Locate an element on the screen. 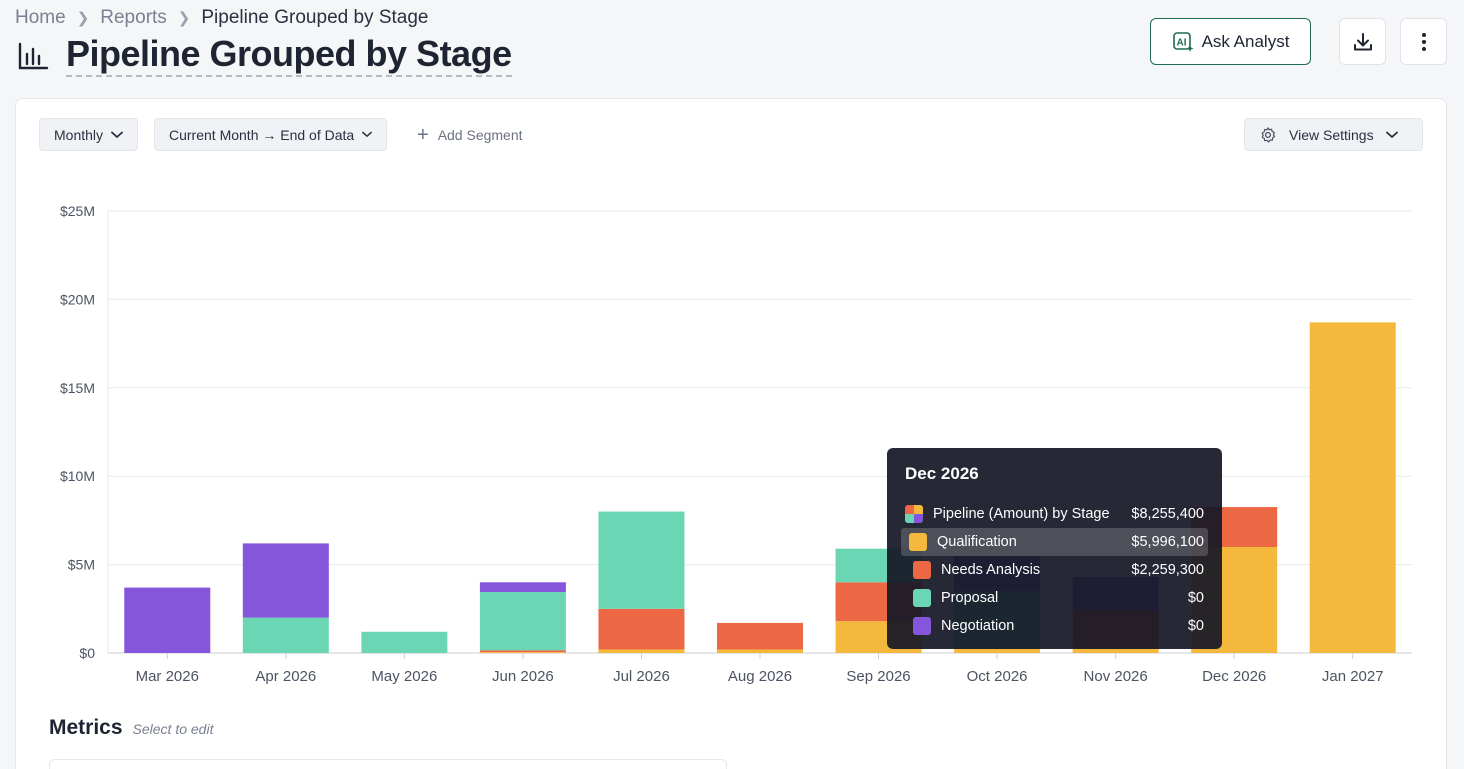 This screenshot has width=1464, height=769. y-tick-label: $0 is located at coordinates (87, 653).